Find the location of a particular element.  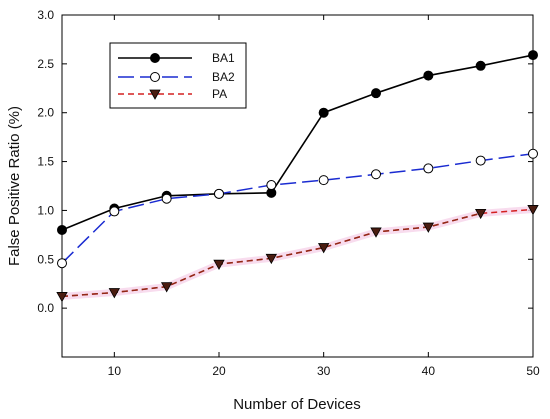

legend-label: BA2 is located at coordinates (223, 77).